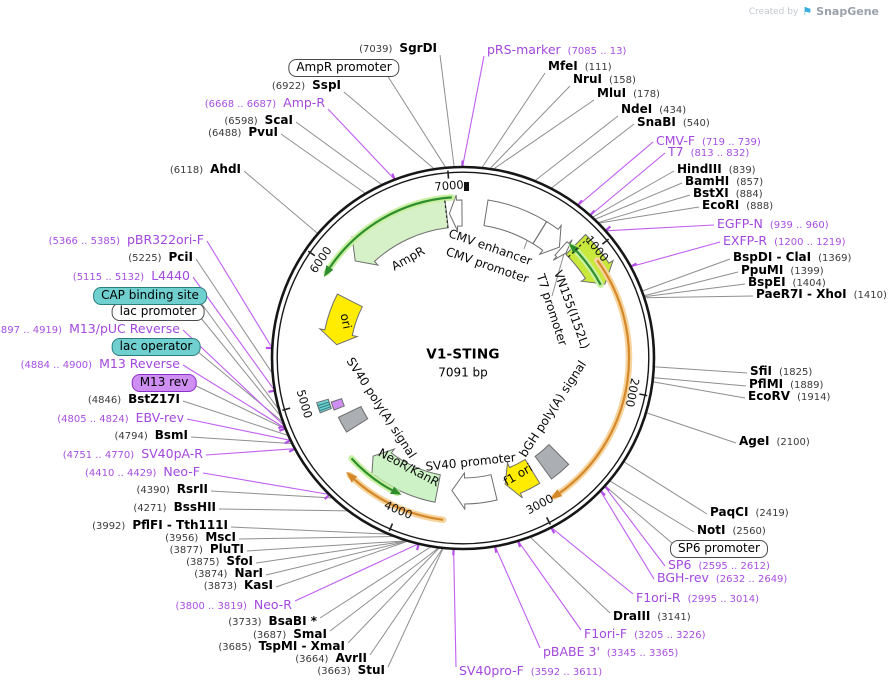  What do you see at coordinates (653, 110) in the screenshot?
I see `enzyme-label-ndei: NdeI (434)` at bounding box center [653, 110].